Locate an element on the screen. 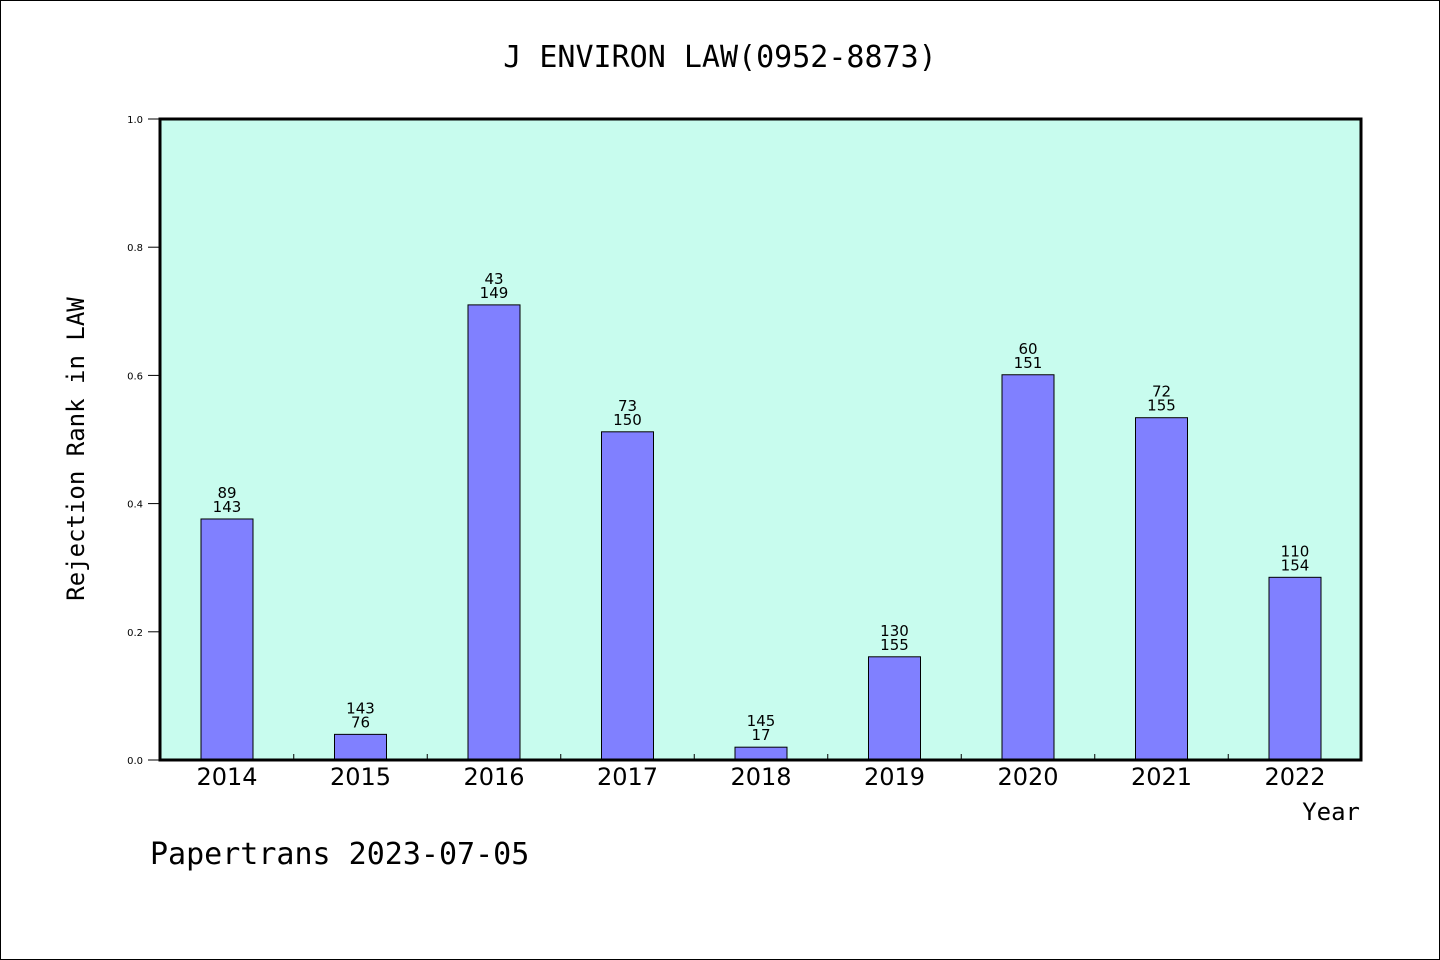 This screenshot has height=960, width=1440. x-tick-label-2017: 2017 is located at coordinates (627, 777).